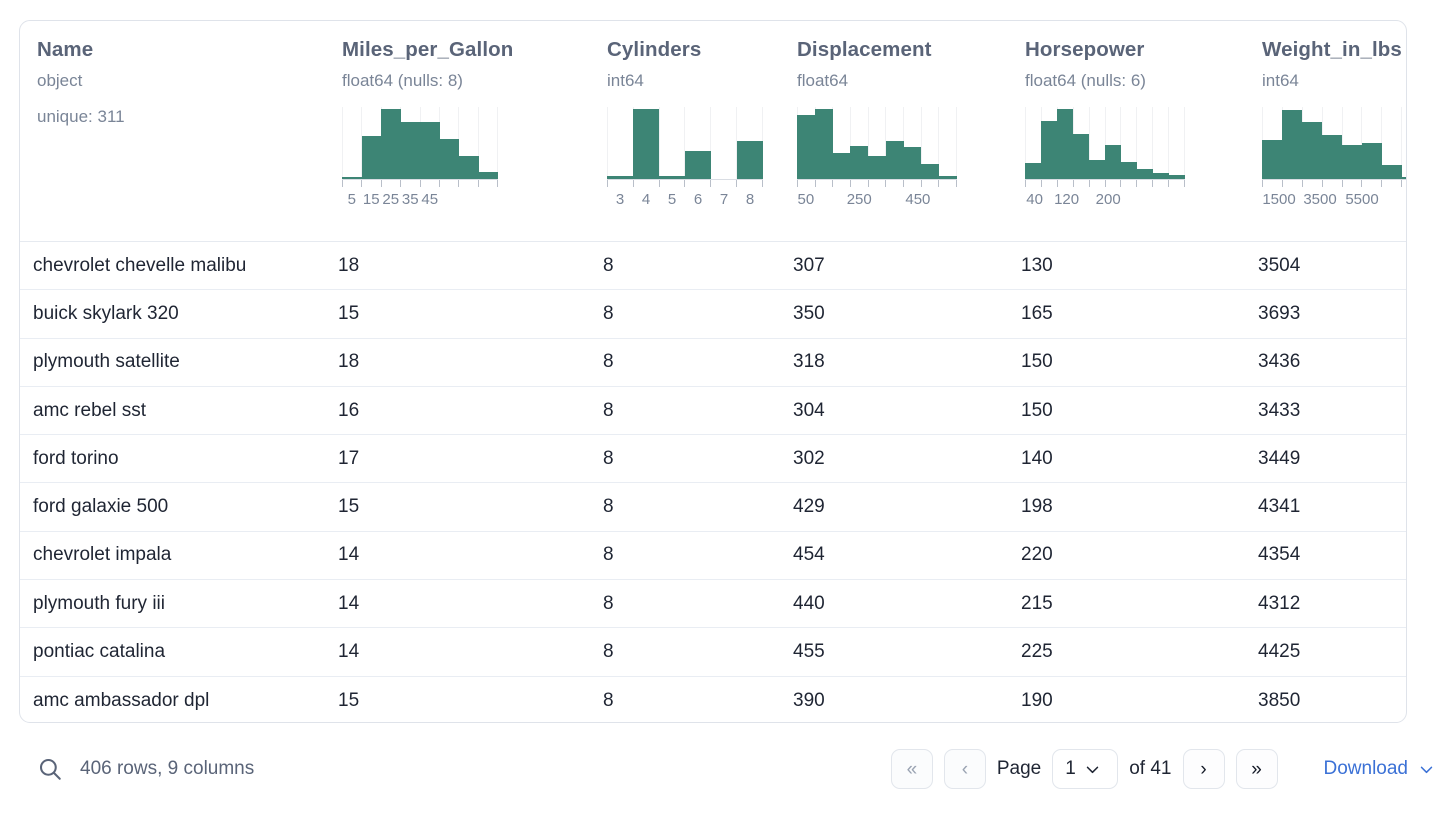 The height and width of the screenshot is (816, 1444). I want to click on page-number-value: 1, so click(1070, 768).